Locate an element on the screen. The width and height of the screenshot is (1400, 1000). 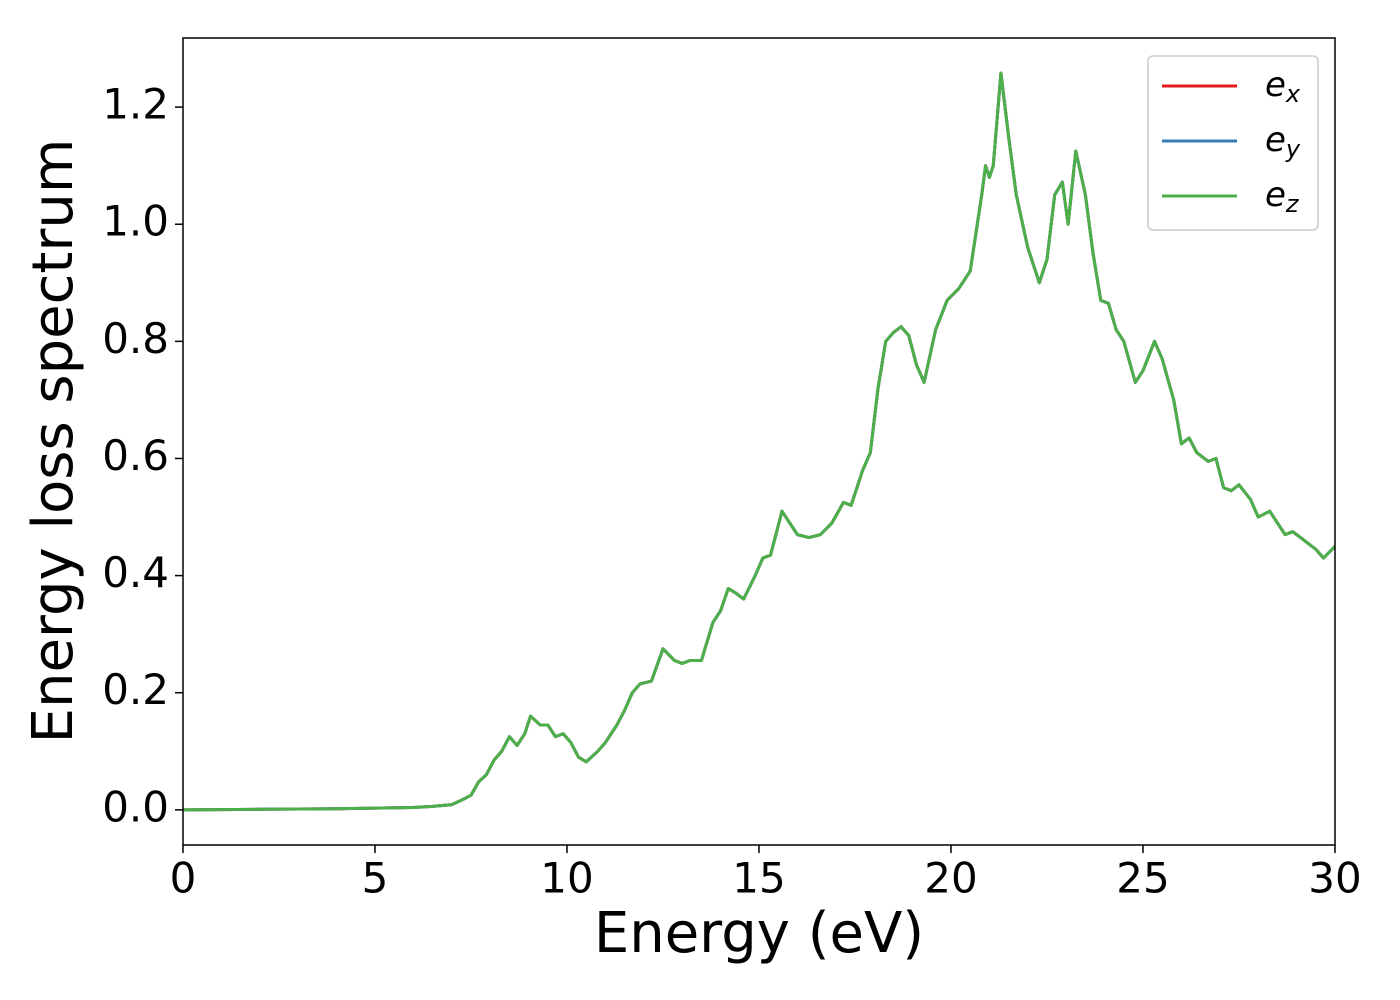
x-tick-label: 15 is located at coordinates (758, 878).